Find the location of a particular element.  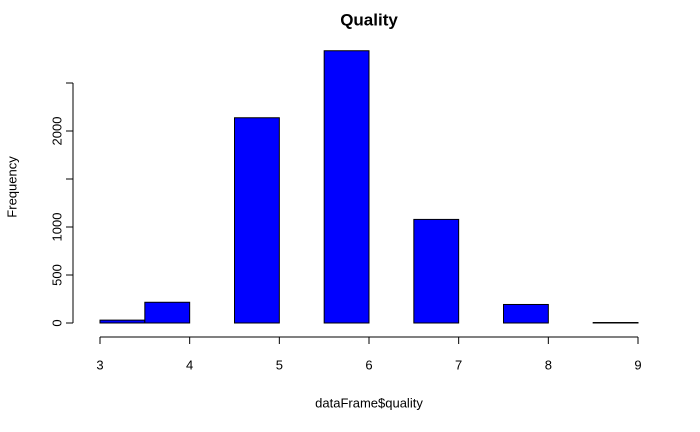

x-tick-label: 5 is located at coordinates (279, 364).